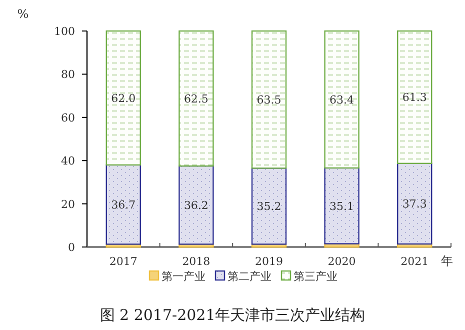 The image size is (465, 330). I want to click on y-tick-label: 60, so click(68, 117).